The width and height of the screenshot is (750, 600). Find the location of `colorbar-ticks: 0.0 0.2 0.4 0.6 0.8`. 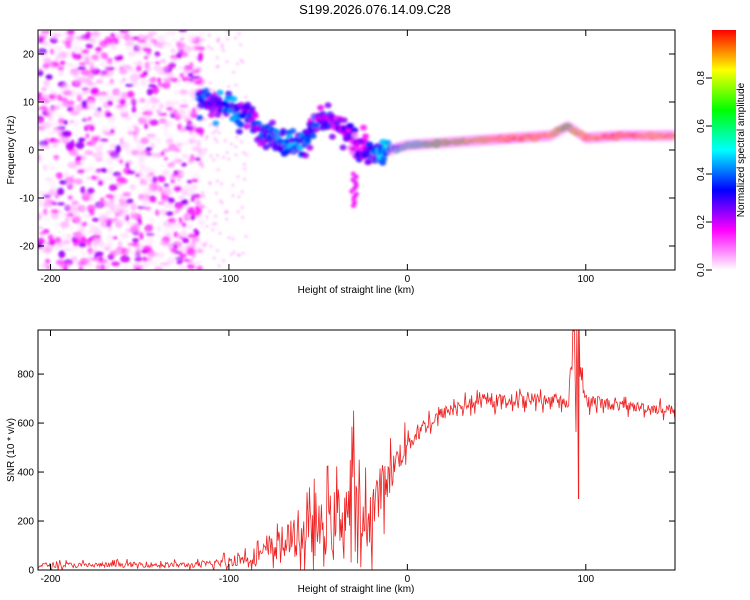

colorbar-ticks: 0.0 0.2 0.4 0.6 0.8 is located at coordinates (704, 174).